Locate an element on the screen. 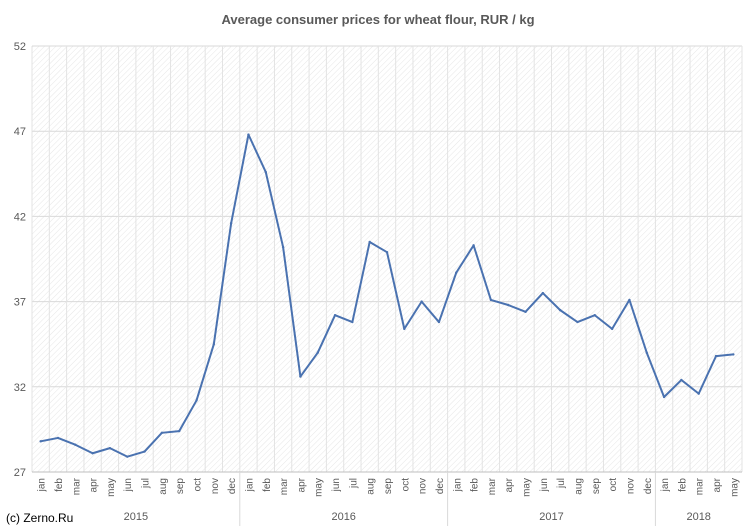  y-tick-label: 42 is located at coordinates (20, 217).